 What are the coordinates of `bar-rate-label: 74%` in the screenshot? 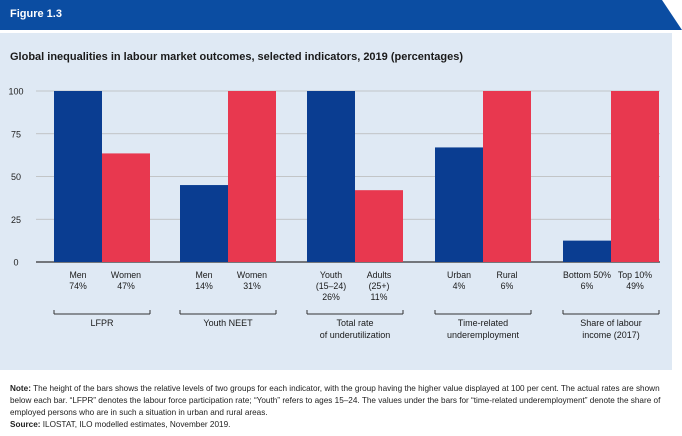 It's located at (78, 286).